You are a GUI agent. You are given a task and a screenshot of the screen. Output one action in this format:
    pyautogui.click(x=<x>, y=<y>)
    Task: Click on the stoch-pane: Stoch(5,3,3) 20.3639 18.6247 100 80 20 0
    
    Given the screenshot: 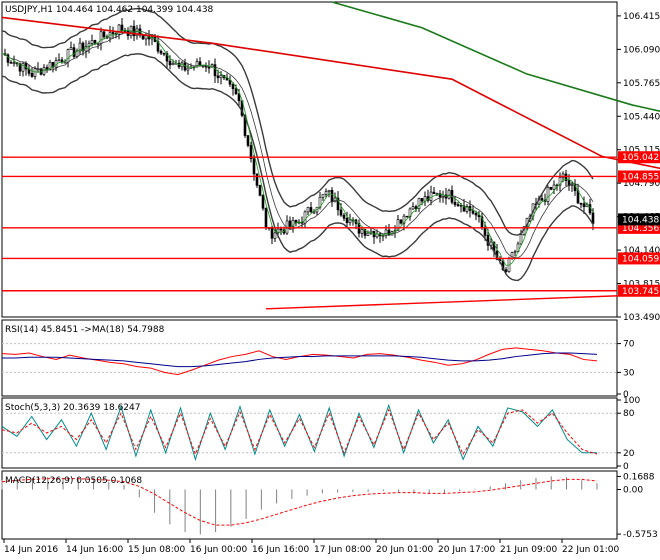 What is the action you would take?
    pyautogui.click(x=320, y=434)
    